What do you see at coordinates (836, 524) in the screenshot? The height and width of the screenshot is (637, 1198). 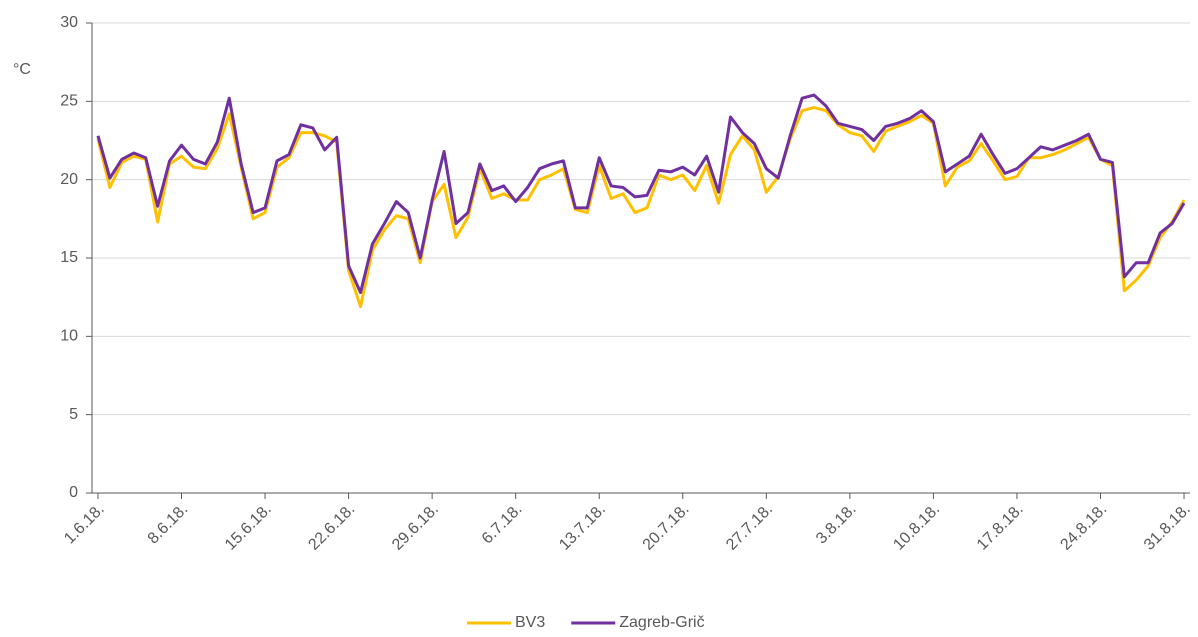 I see `x-tick-label: 3.8.18.` at bounding box center [836, 524].